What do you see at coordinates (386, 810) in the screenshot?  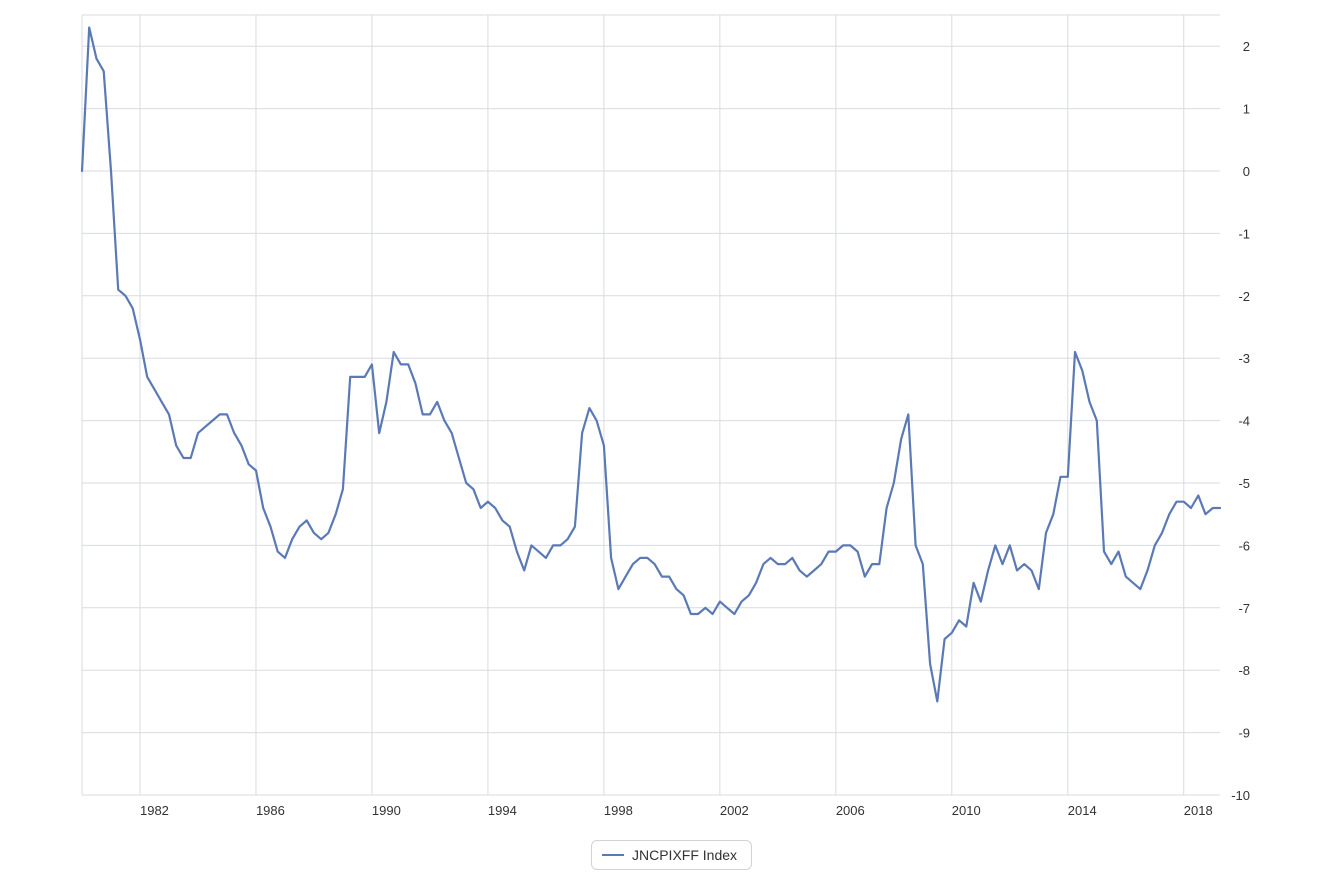 I see `x-tick-label: 1990` at bounding box center [386, 810].